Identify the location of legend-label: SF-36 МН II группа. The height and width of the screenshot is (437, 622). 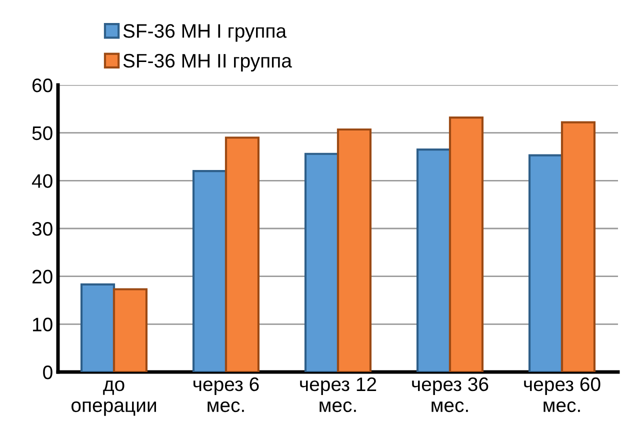
(207, 63).